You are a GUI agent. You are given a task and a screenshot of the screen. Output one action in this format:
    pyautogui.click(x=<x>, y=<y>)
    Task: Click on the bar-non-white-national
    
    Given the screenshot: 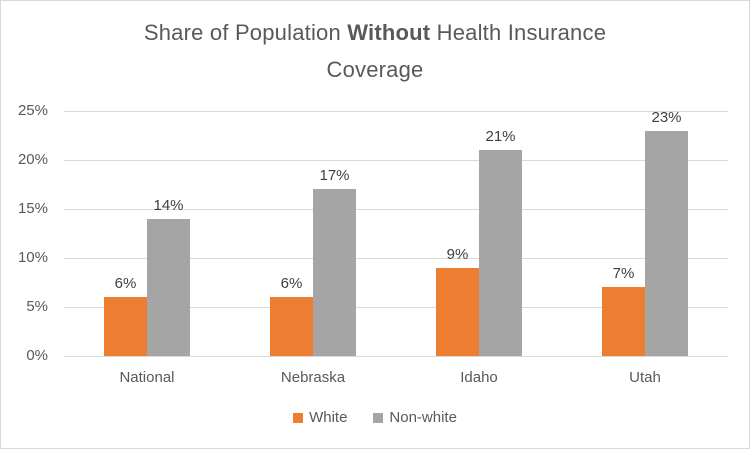 What is the action you would take?
    pyautogui.click(x=168, y=287)
    